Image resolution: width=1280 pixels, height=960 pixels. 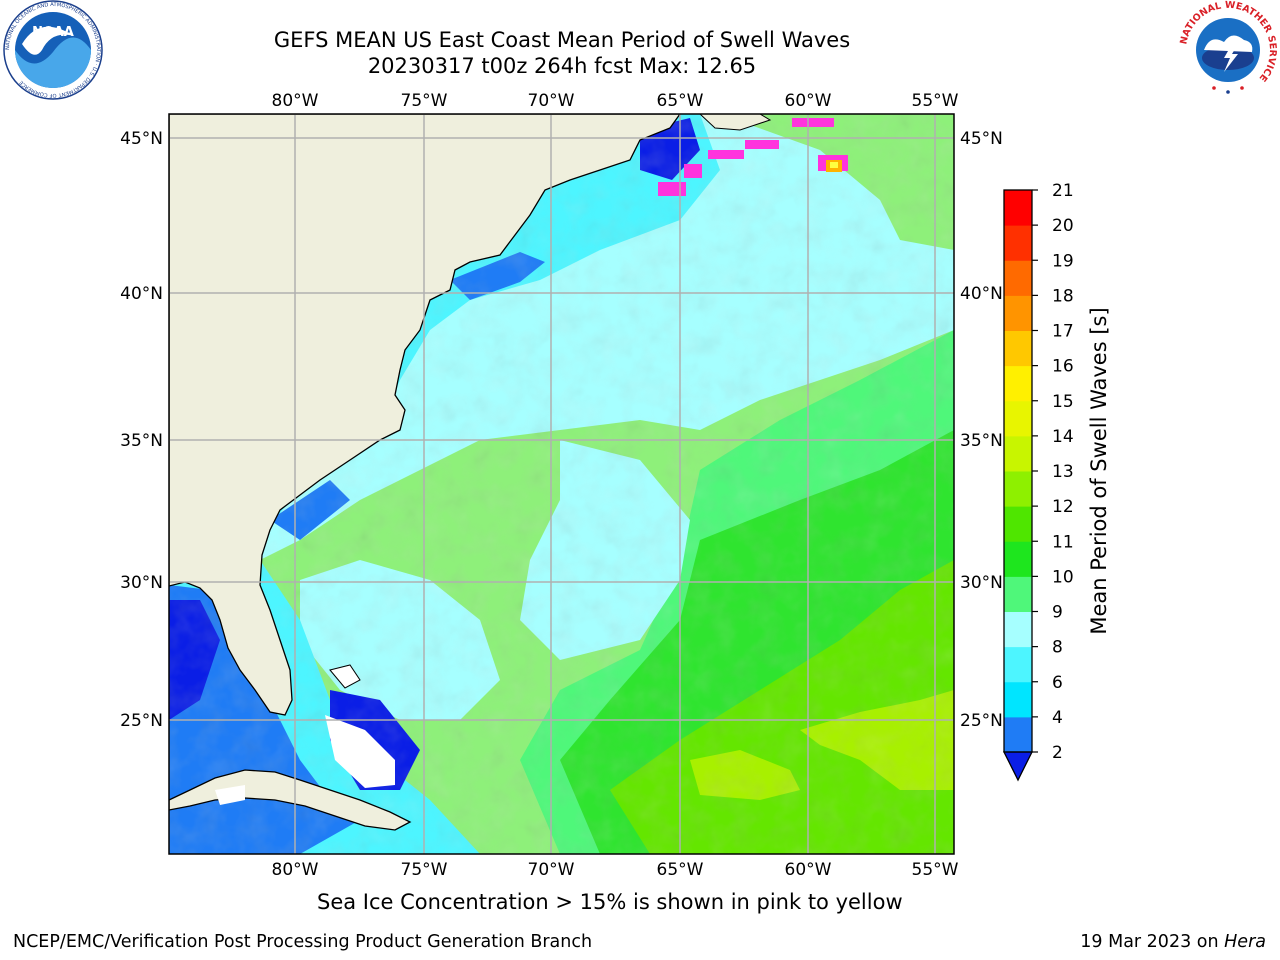 What do you see at coordinates (1063, 226) in the screenshot?
I see `colorbar-tick-label: 20` at bounding box center [1063, 226].